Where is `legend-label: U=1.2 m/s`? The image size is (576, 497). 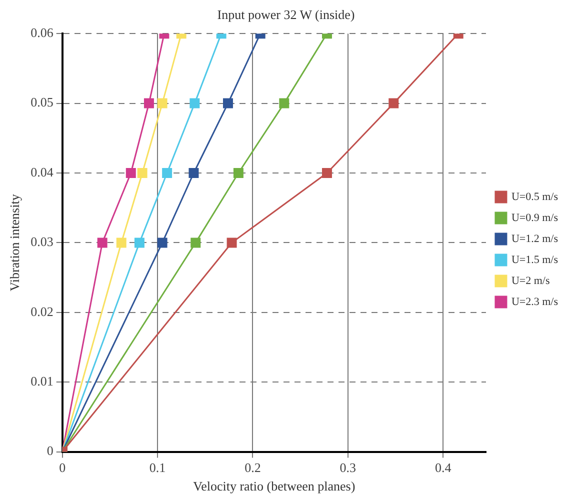 legend-label: U=1.2 m/s is located at coordinates (534, 238).